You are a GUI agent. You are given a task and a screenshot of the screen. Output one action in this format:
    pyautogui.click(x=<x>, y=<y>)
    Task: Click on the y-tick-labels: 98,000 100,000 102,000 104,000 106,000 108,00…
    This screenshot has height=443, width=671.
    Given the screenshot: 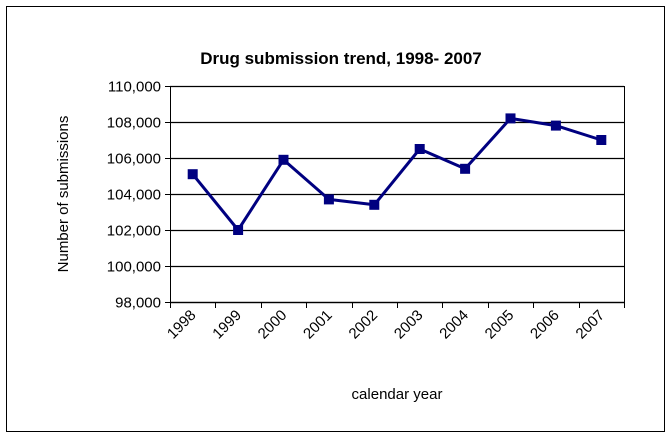 What is the action you would take?
    pyautogui.click(x=134, y=195)
    